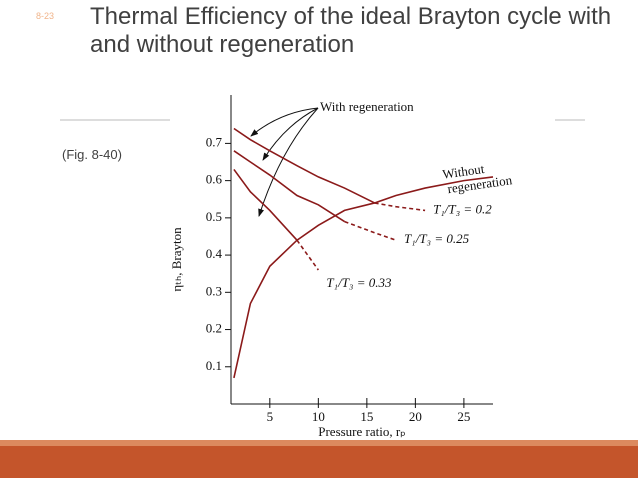 The width and height of the screenshot is (638, 478). Describe the element at coordinates (45, 16) in the screenshot. I see `slide-number: 8-23` at that location.